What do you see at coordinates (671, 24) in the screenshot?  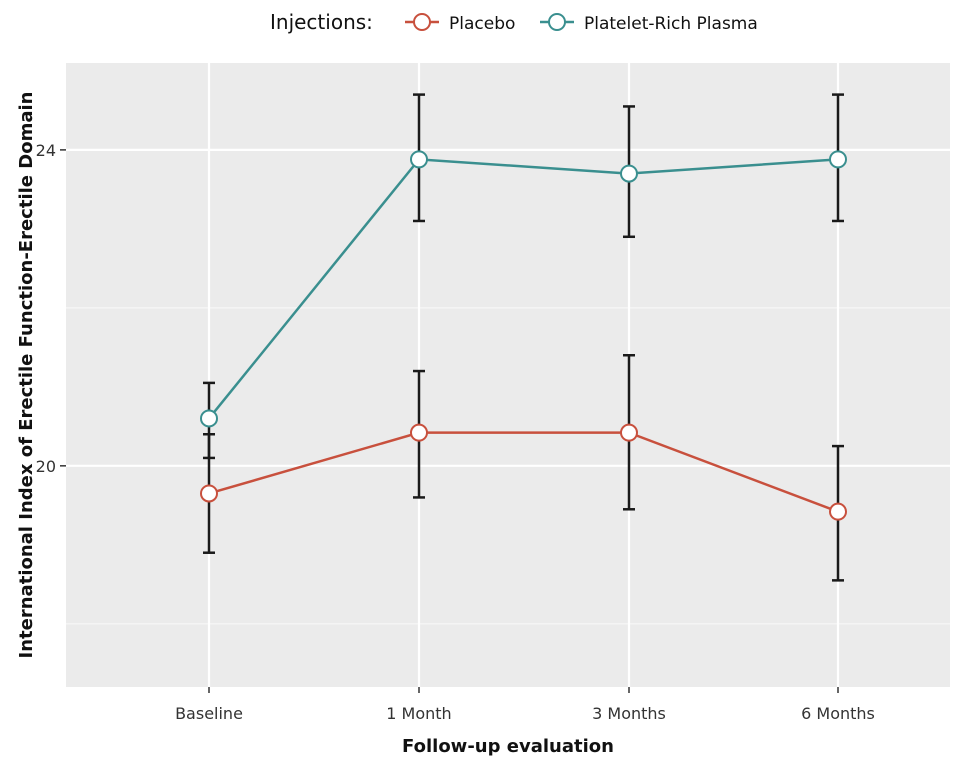 I see `legend-label: Platelet-Rich Plasma` at bounding box center [671, 24].